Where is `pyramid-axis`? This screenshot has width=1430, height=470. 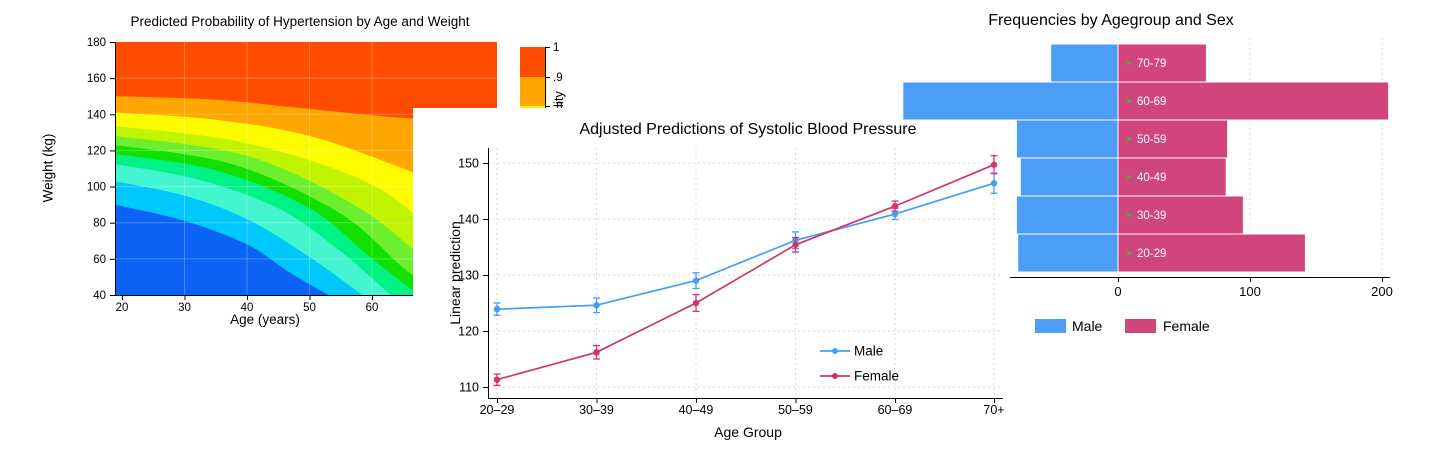 pyramid-axis is located at coordinates (1200, 279).